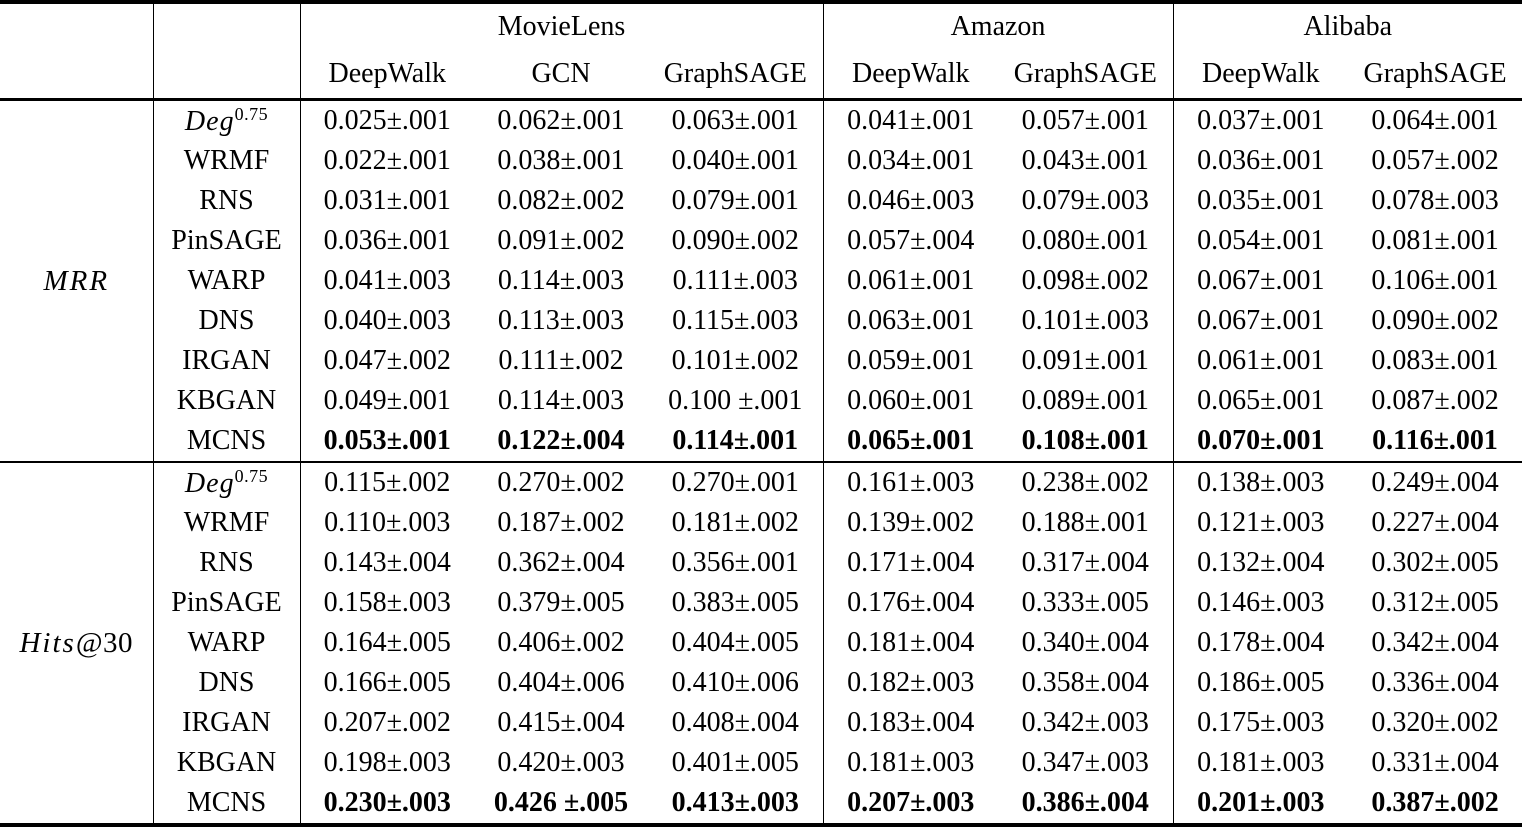 The width and height of the screenshot is (1522, 833). I want to click on value-cell: 0.053±.001, so click(387, 440).